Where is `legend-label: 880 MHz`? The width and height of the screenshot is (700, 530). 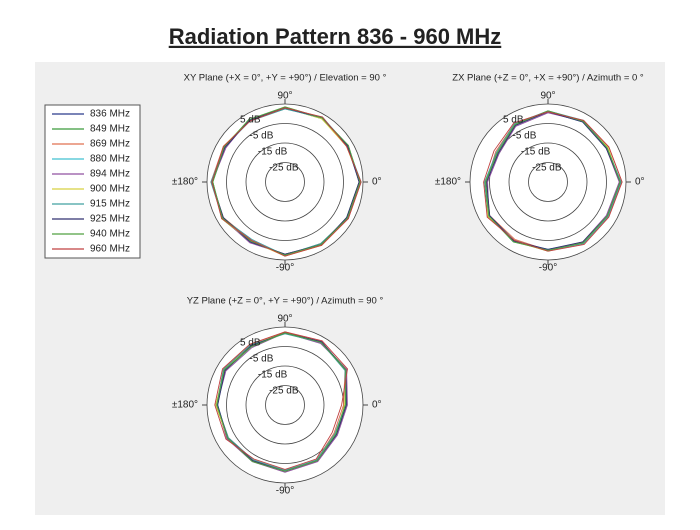
legend-label: 880 MHz is located at coordinates (110, 159).